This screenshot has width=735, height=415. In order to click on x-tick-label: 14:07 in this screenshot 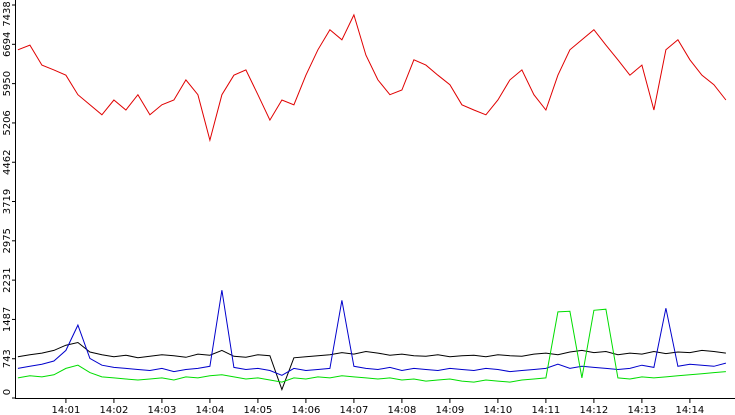, I will do `click(353, 410)`.